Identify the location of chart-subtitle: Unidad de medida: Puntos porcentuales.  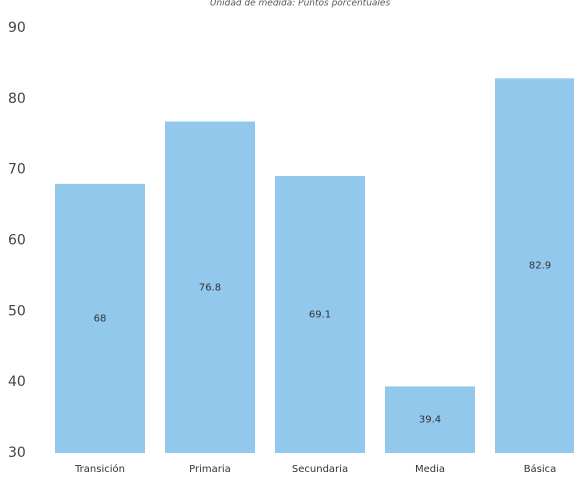
(300, 4).